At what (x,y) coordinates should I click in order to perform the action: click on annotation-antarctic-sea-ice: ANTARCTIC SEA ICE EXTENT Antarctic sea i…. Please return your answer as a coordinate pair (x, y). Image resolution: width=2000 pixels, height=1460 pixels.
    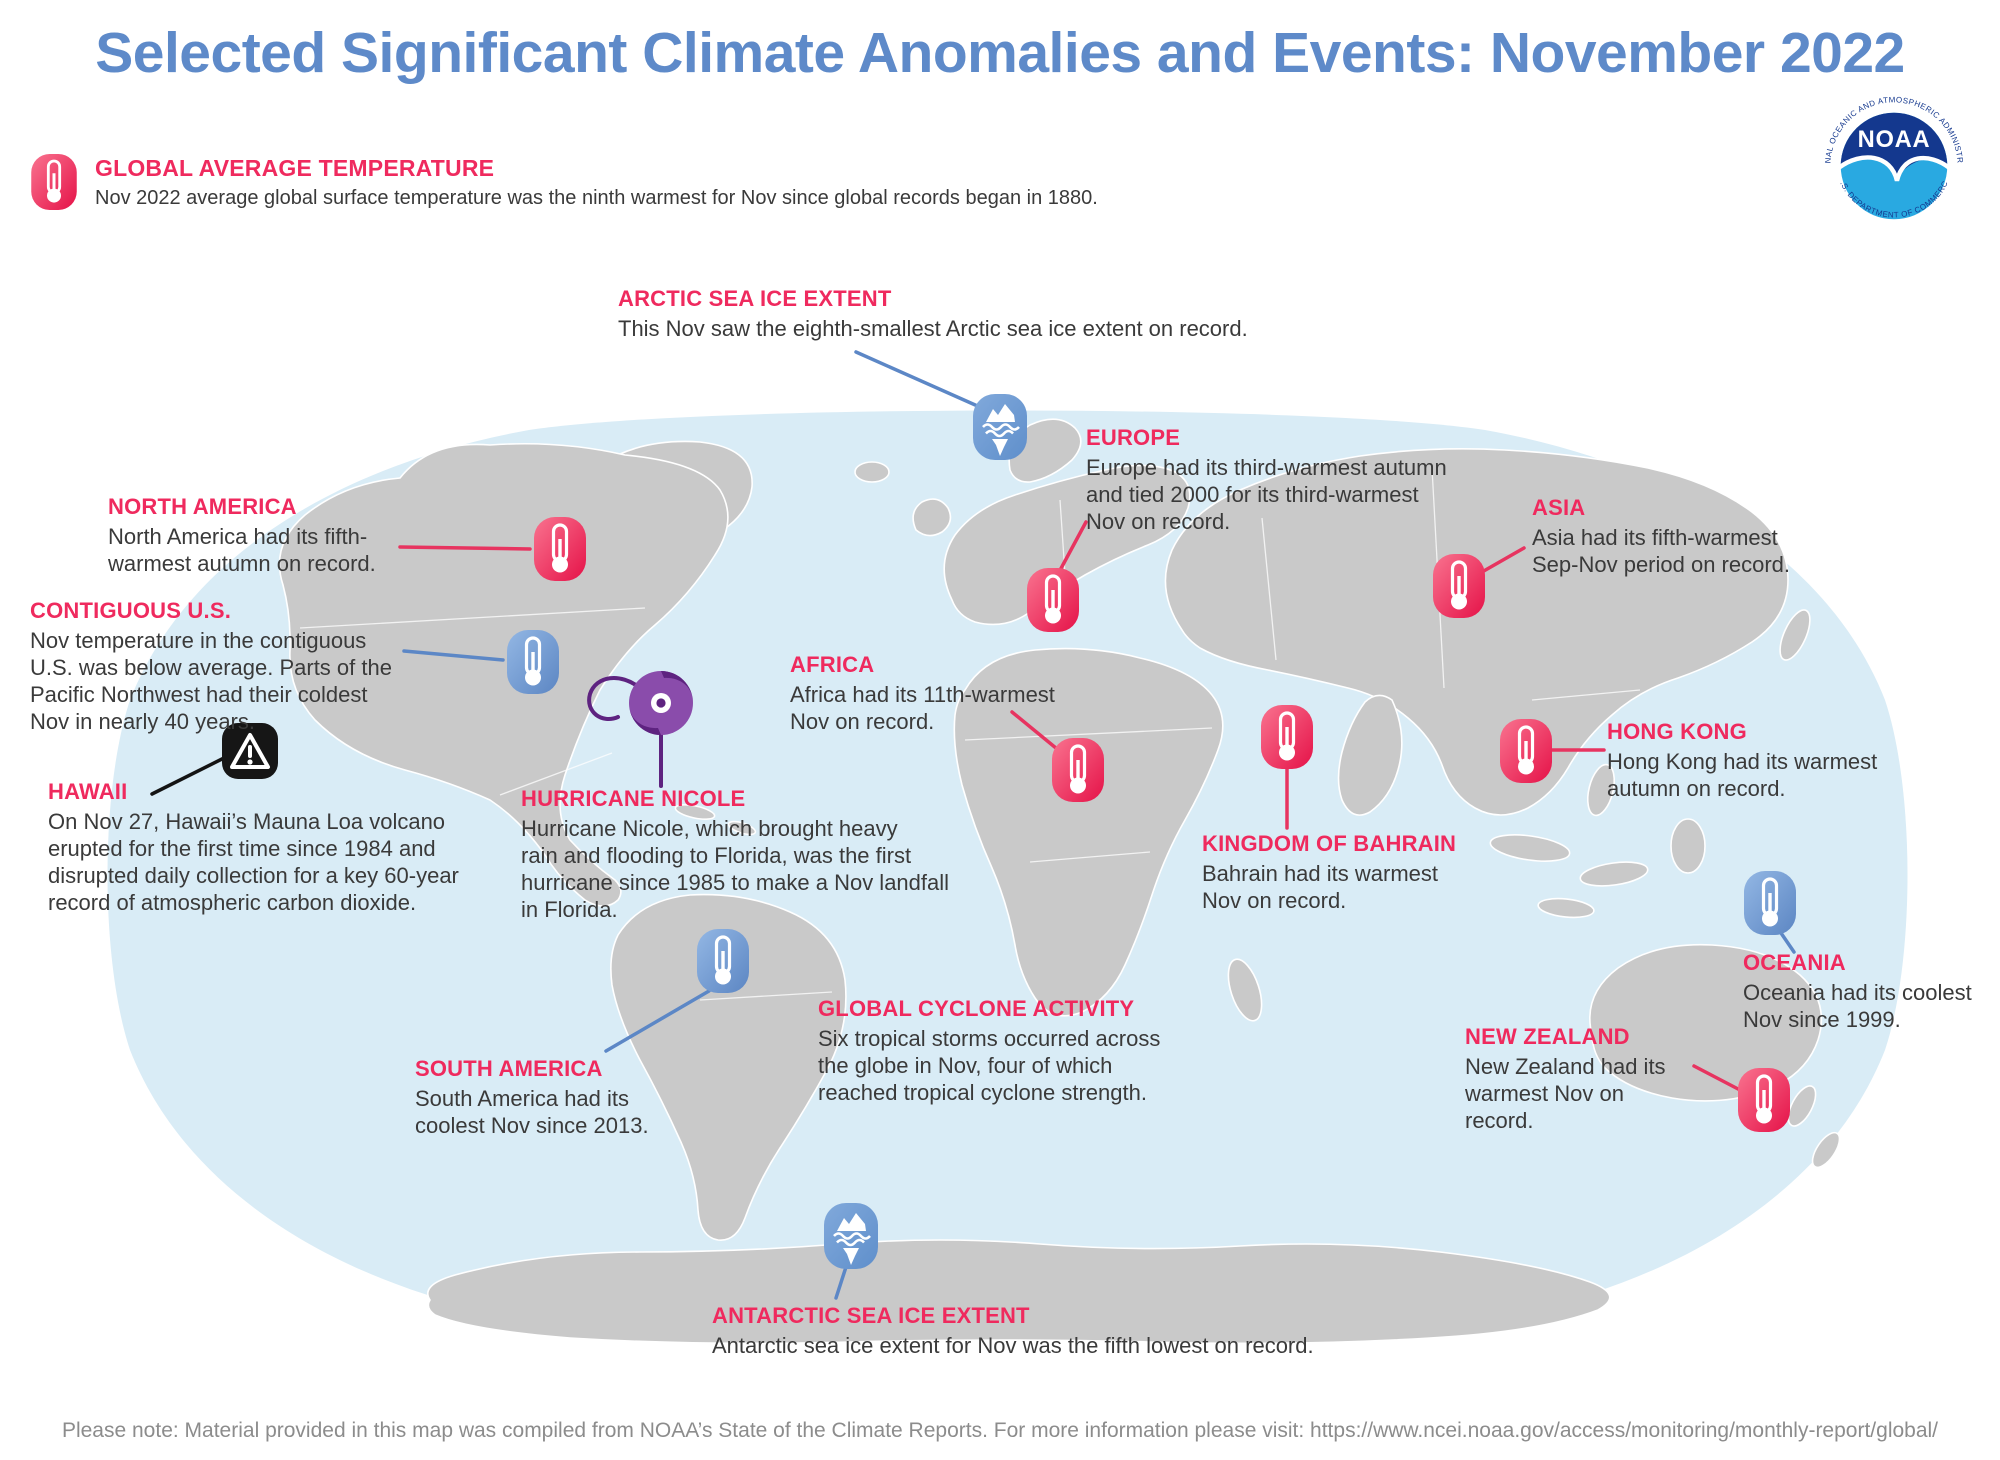
    Looking at the image, I should click on (1013, 1330).